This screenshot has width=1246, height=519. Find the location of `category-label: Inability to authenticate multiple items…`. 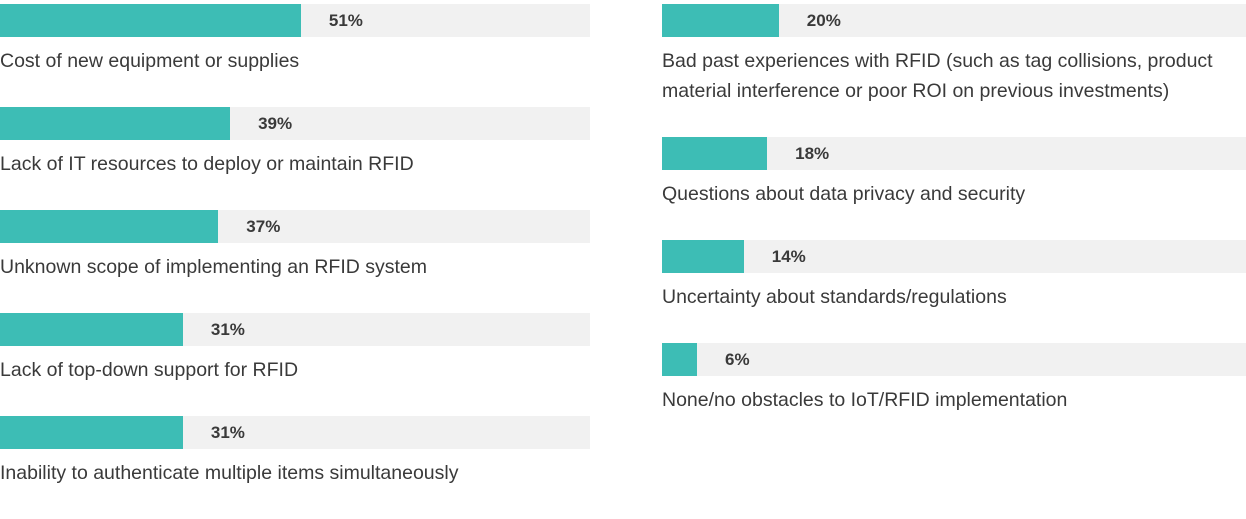

category-label: Inability to authenticate multiple items… is located at coordinates (229, 473).